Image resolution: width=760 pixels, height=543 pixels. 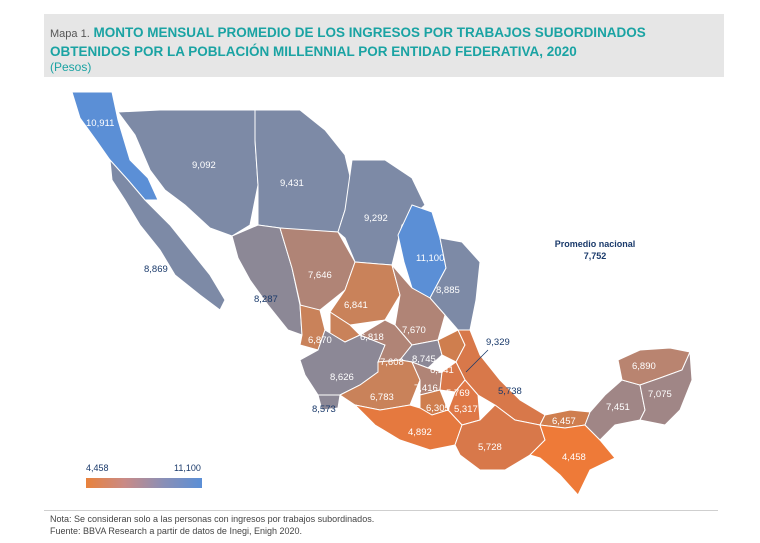 I want to click on state-value-label: 8,573, so click(x=324, y=409).